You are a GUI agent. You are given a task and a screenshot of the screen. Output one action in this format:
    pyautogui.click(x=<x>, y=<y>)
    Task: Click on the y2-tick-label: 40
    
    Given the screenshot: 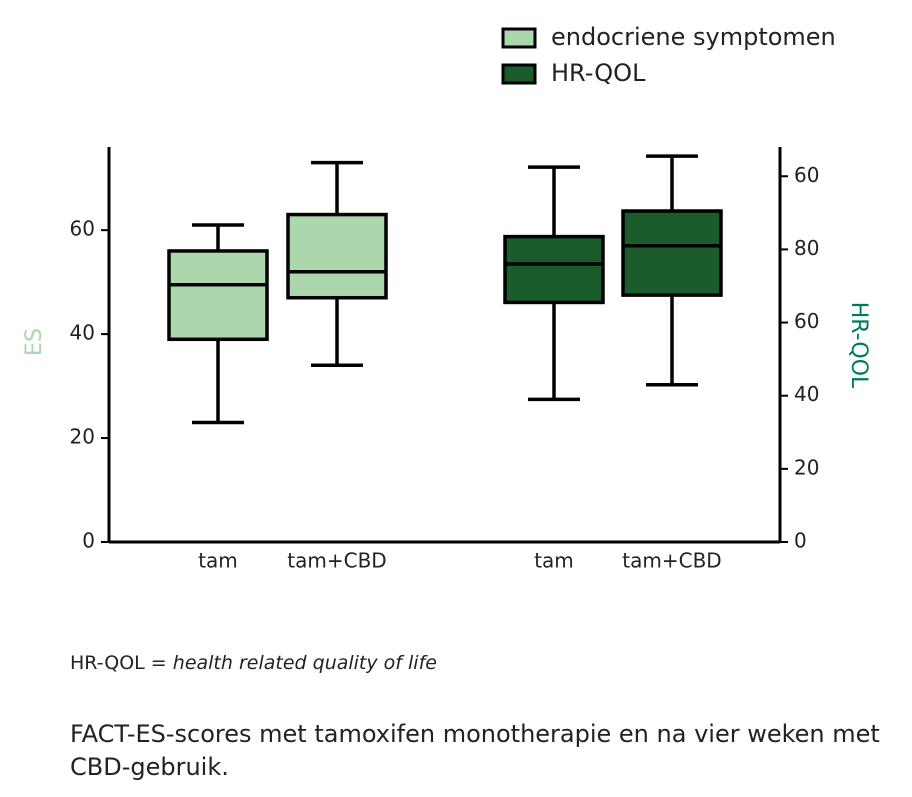 What is the action you would take?
    pyautogui.click(x=806, y=394)
    